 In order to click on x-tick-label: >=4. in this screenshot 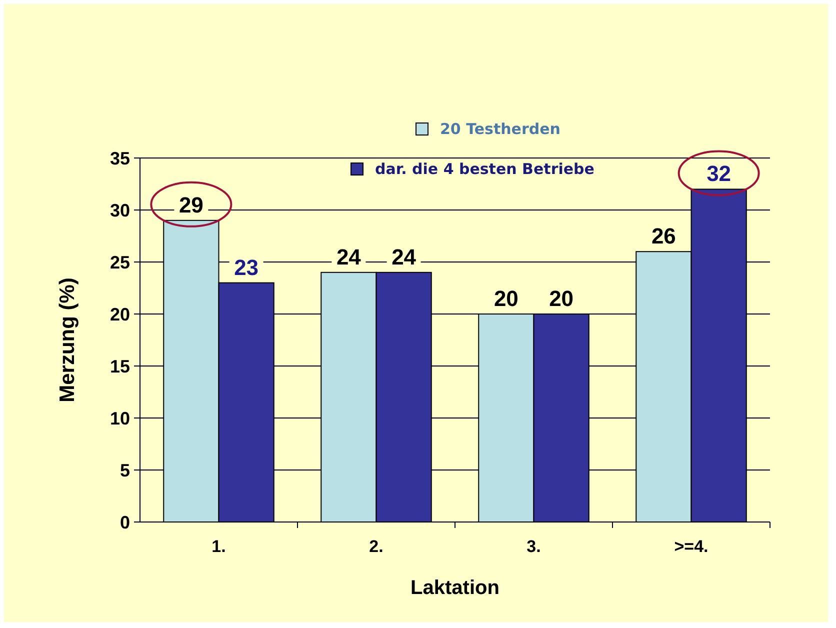, I will do `click(691, 546)`.